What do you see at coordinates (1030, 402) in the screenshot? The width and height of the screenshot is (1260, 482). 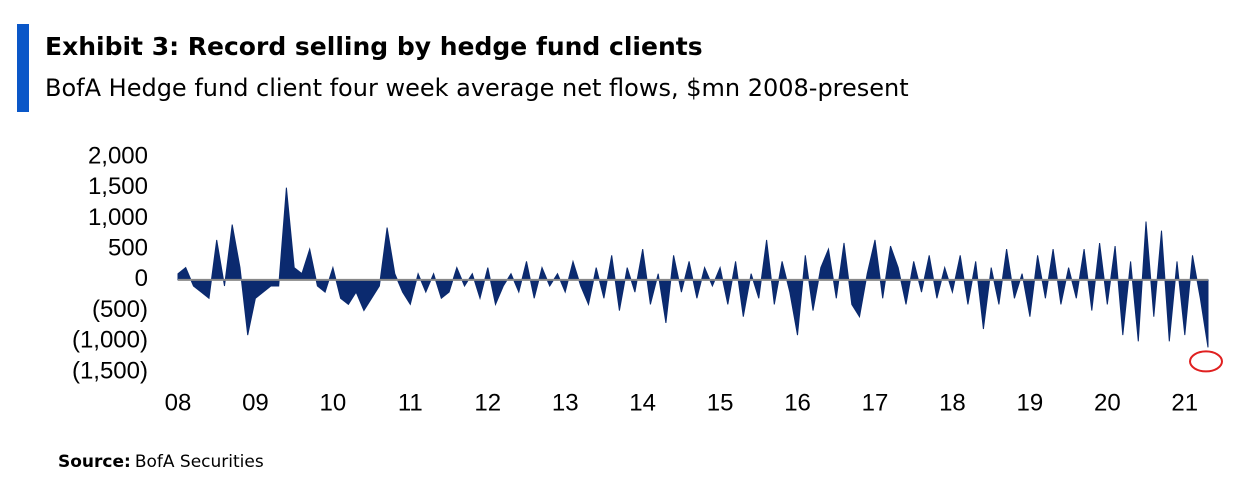 I see `x-tick-label: 19` at bounding box center [1030, 402].